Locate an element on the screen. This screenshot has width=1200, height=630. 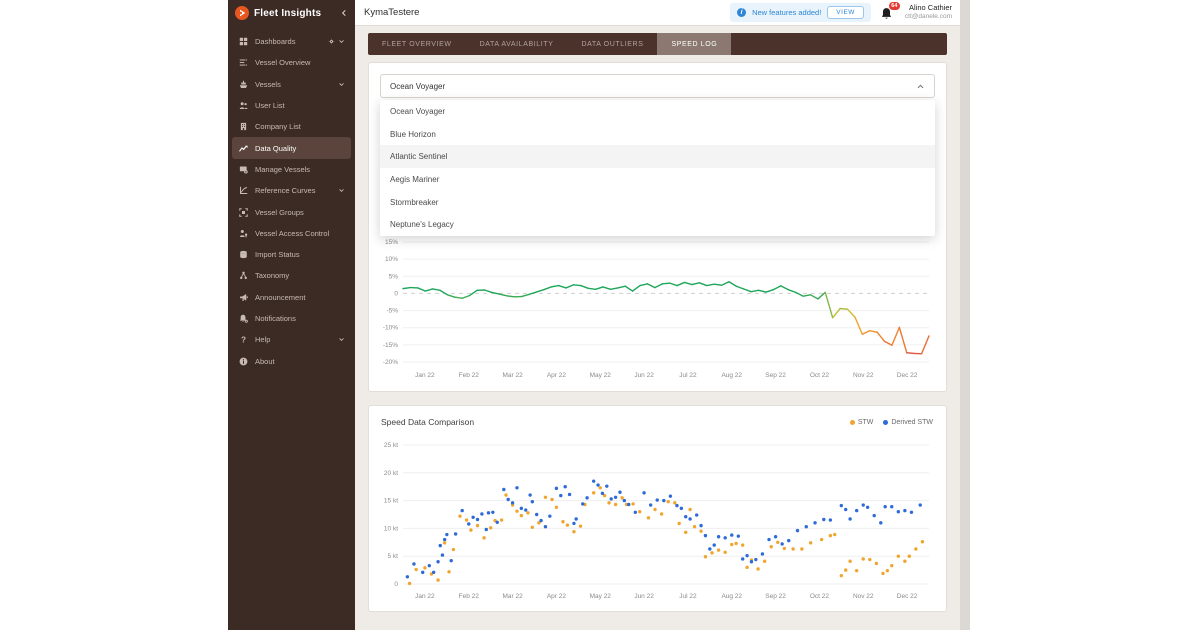
svg-text: 5% is located at coordinates (394, 276).